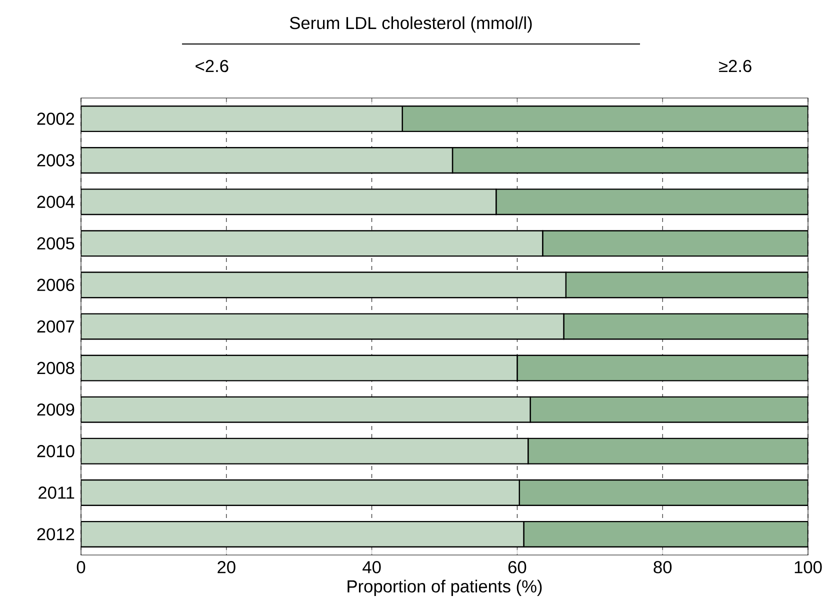  Describe the element at coordinates (55, 285) in the screenshot. I see `y-tick-label: 2006` at that location.